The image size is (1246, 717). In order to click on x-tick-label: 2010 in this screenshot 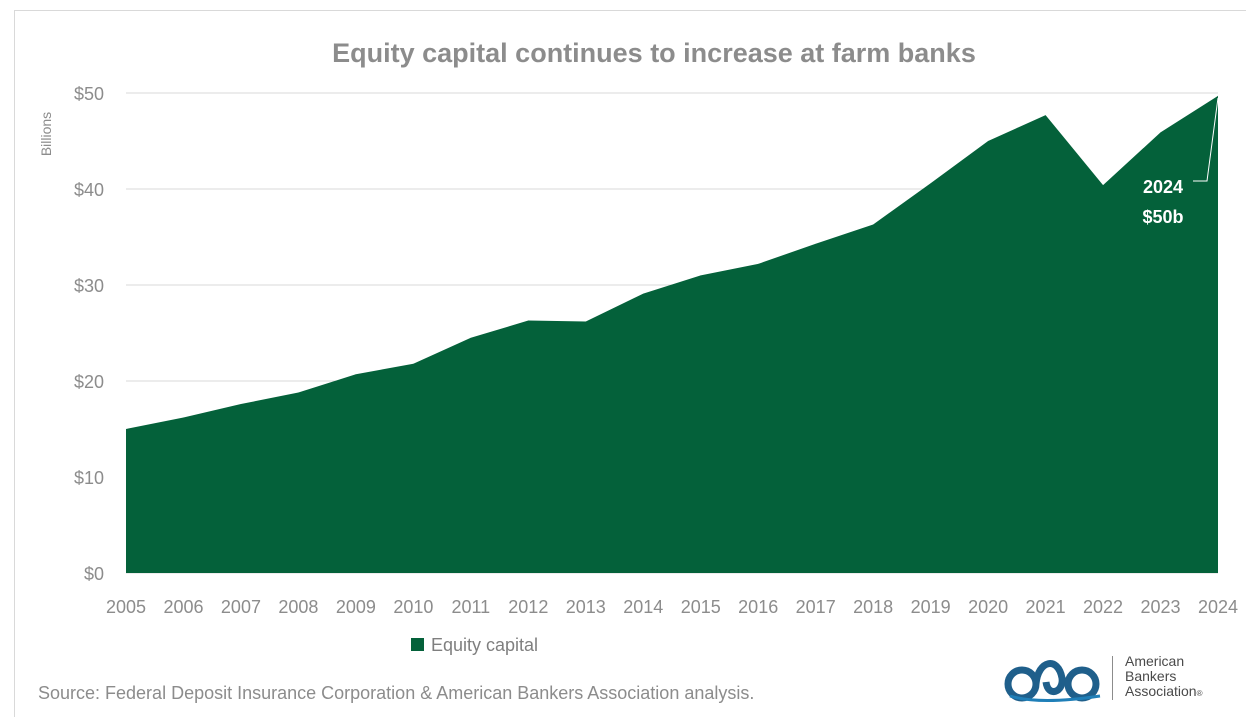, I will do `click(413, 607)`.